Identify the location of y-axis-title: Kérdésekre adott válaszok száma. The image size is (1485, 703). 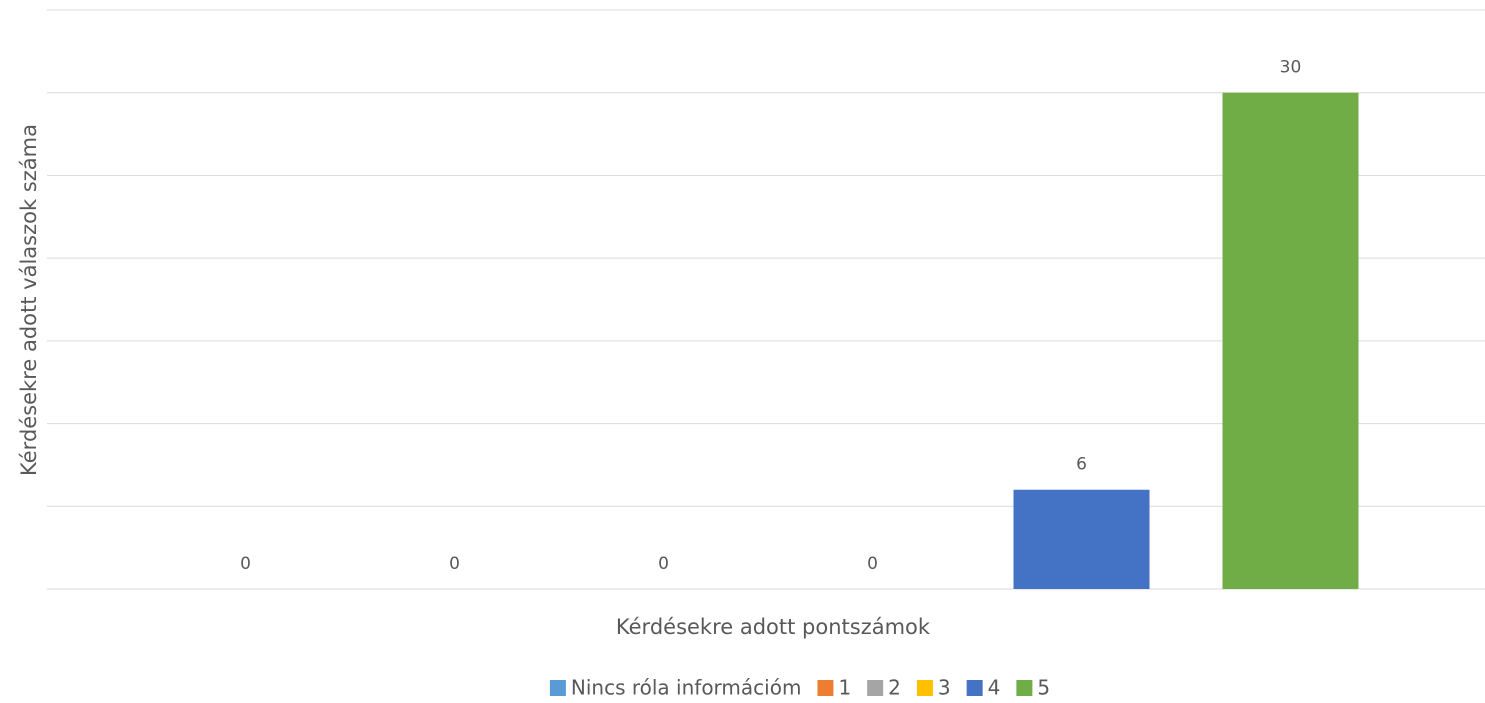
(29, 300).